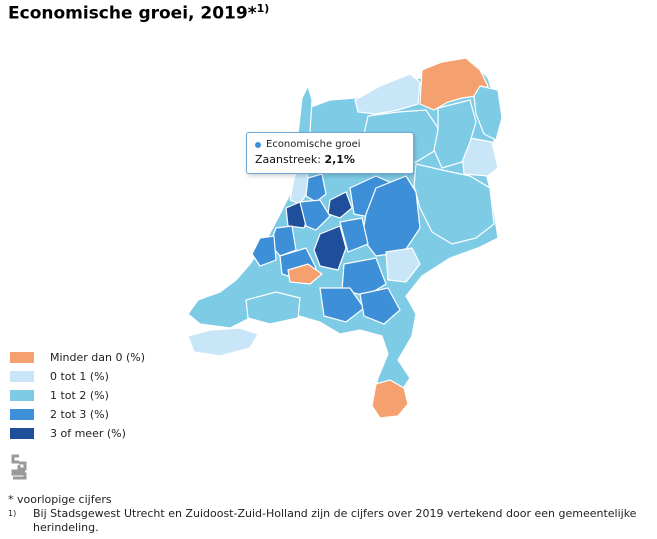 The width and height of the screenshot is (657, 539). Describe the element at coordinates (380, 306) in the screenshot. I see `map-region-noord-brabant-oost` at that location.